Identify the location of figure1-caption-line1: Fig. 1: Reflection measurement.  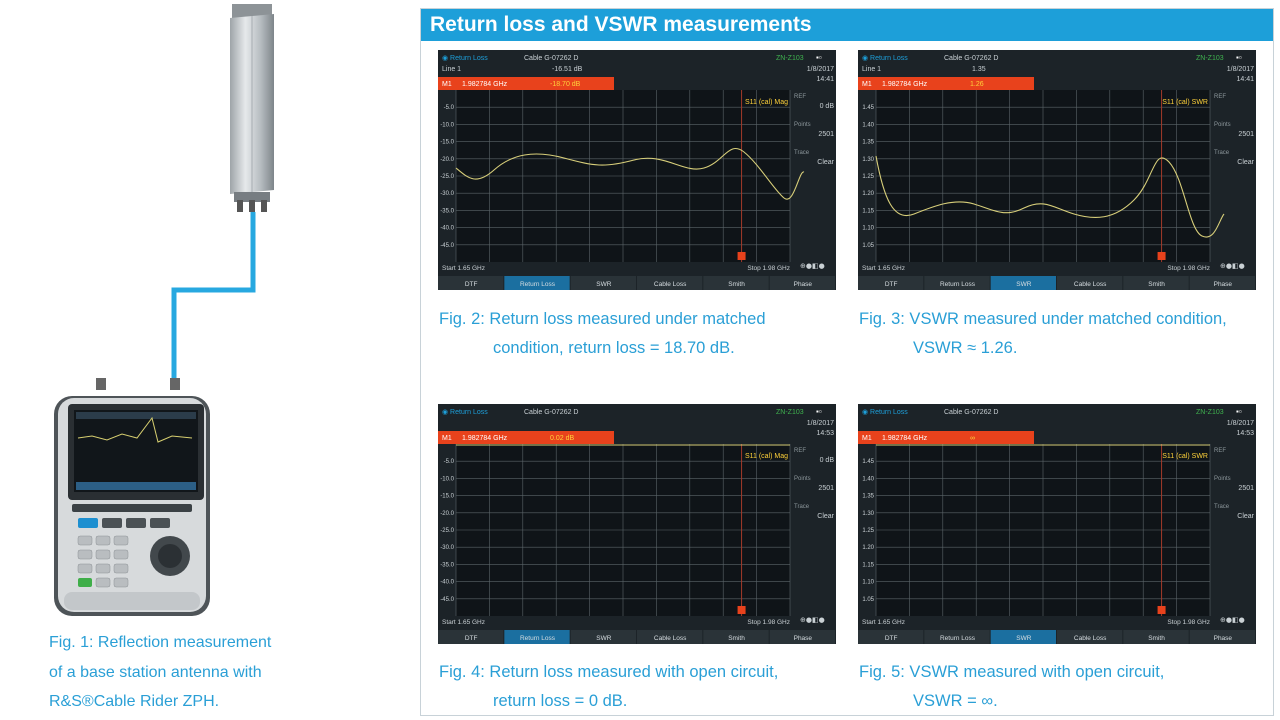
(160, 642).